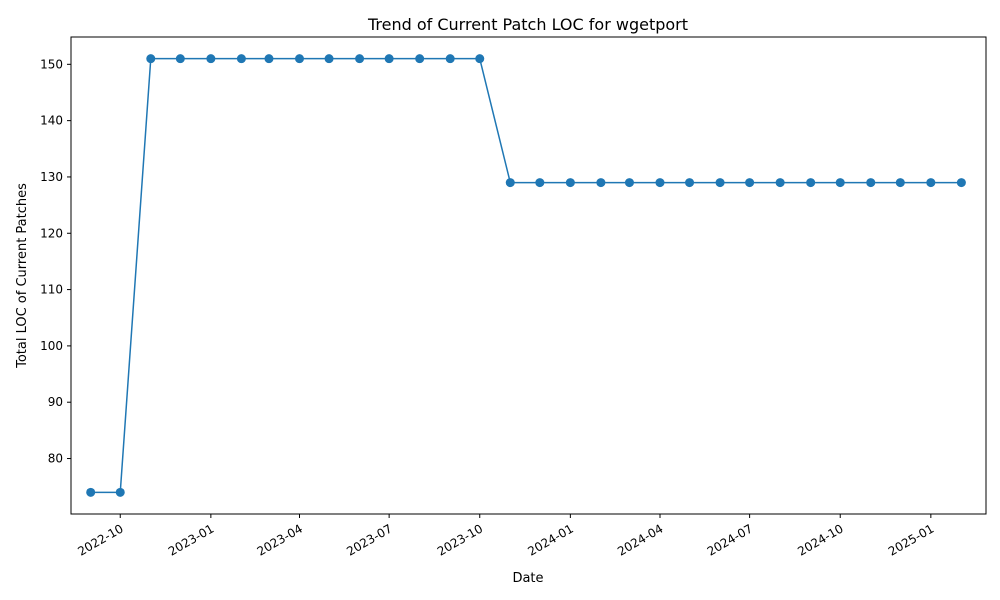  I want to click on y-tick-label: 140, so click(51, 121).